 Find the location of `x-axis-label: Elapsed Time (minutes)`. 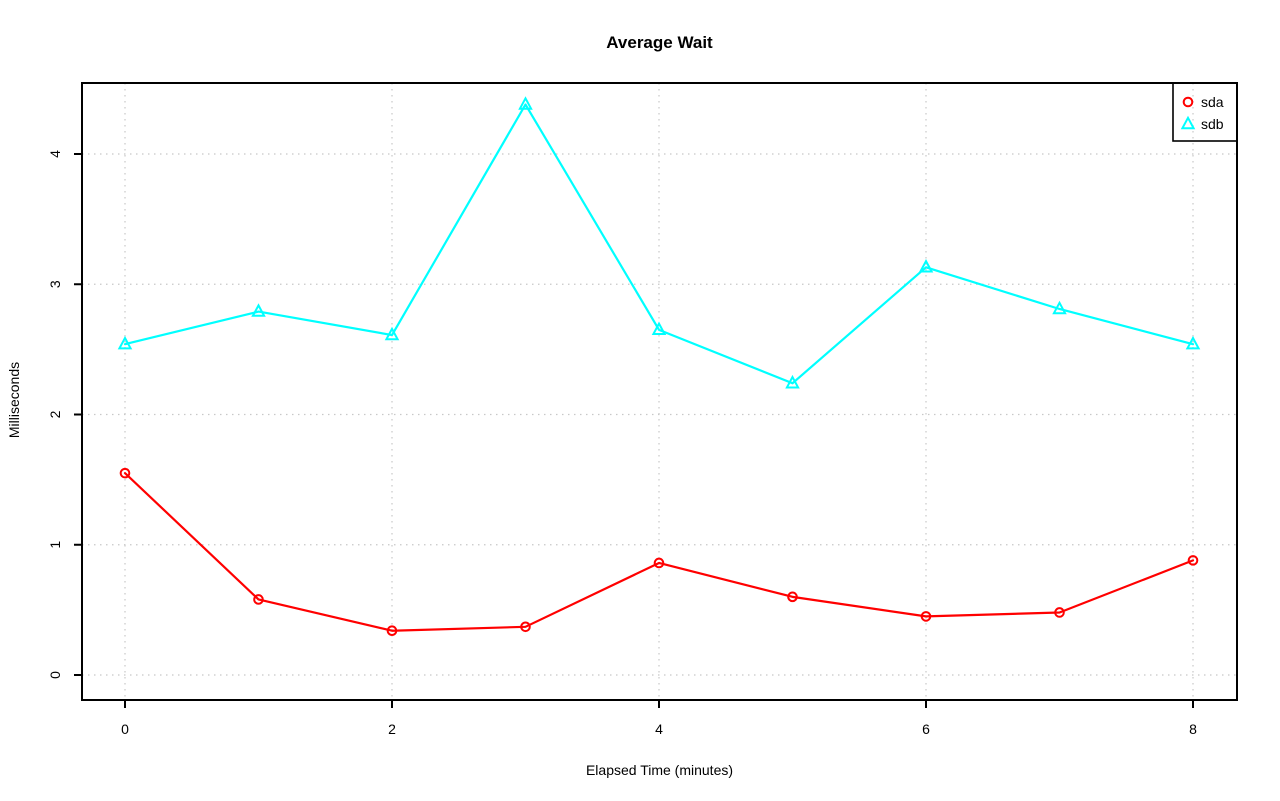

x-axis-label: Elapsed Time (minutes) is located at coordinates (659, 770).